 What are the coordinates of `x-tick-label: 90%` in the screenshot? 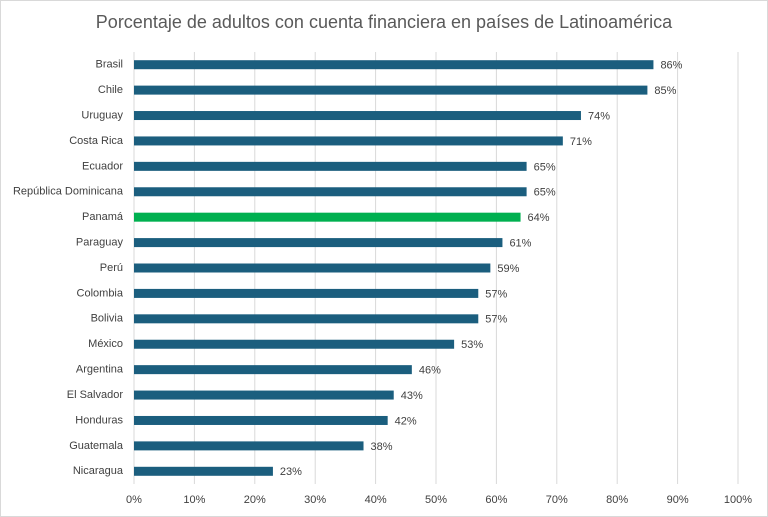 It's located at (678, 500).